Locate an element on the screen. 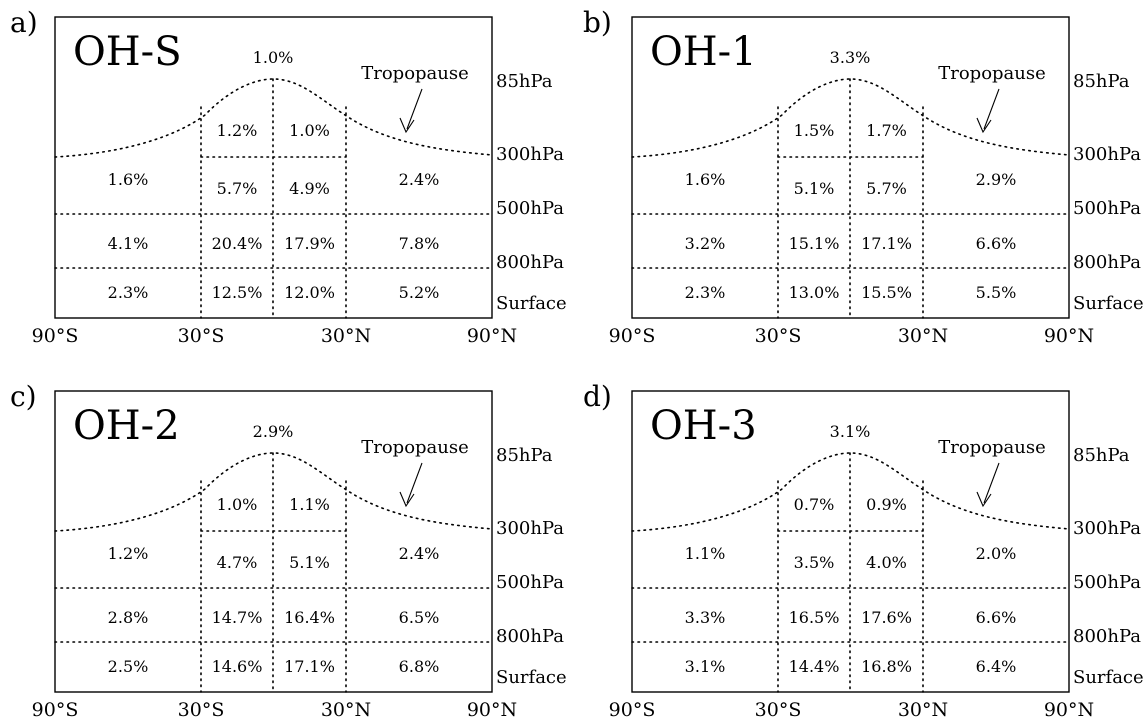  cell-value: 4.0% is located at coordinates (886, 562).